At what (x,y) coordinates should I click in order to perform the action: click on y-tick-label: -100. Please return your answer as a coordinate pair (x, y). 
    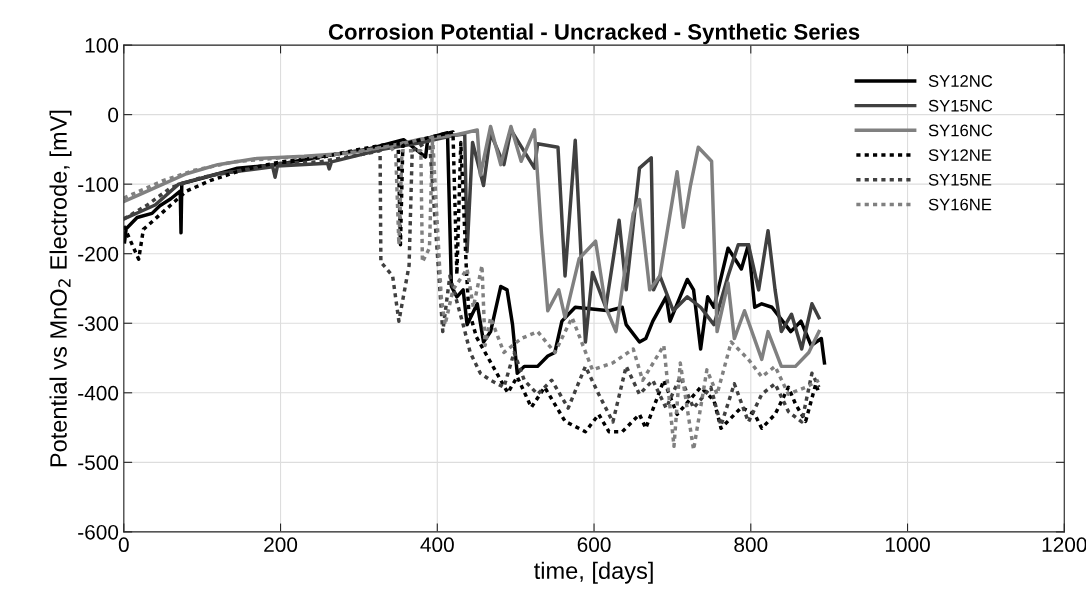
    Looking at the image, I should click on (98, 184).